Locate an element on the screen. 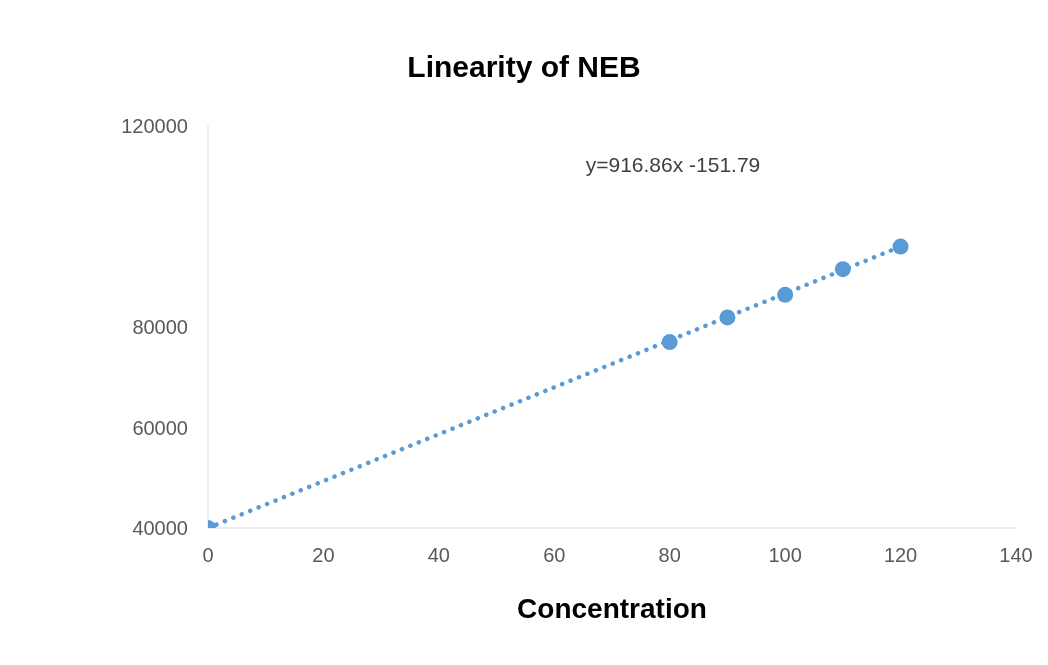  x-tick-label: 0 is located at coordinates (208, 555).